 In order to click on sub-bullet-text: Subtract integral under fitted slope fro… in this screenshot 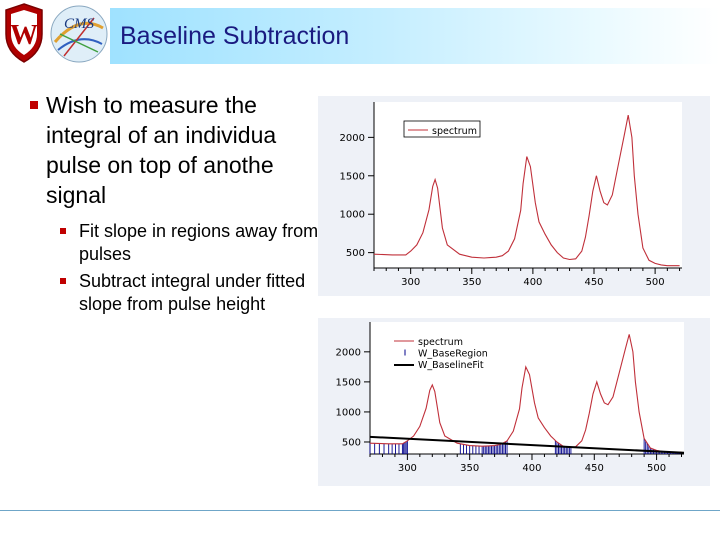, I will do `click(192, 292)`.